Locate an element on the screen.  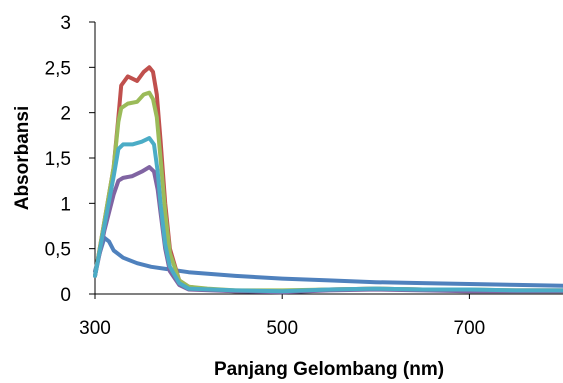
y-tick-label: 2,5 is located at coordinates (58, 68).